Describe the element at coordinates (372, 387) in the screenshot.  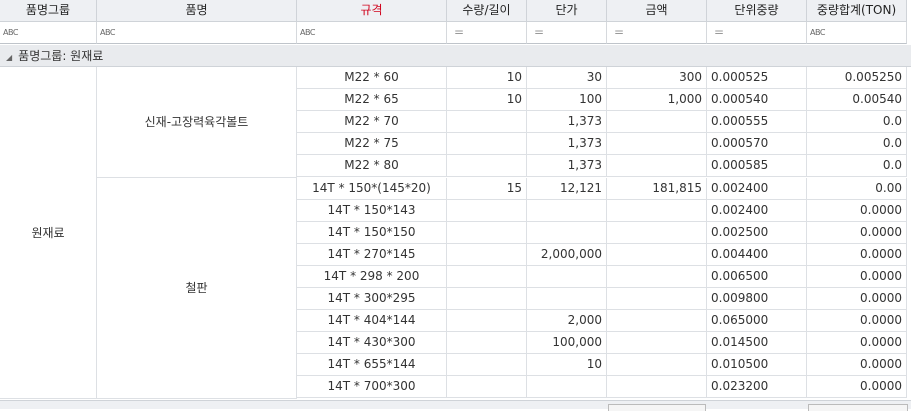
I see `cell-spec: 14T * 700*300` at that location.